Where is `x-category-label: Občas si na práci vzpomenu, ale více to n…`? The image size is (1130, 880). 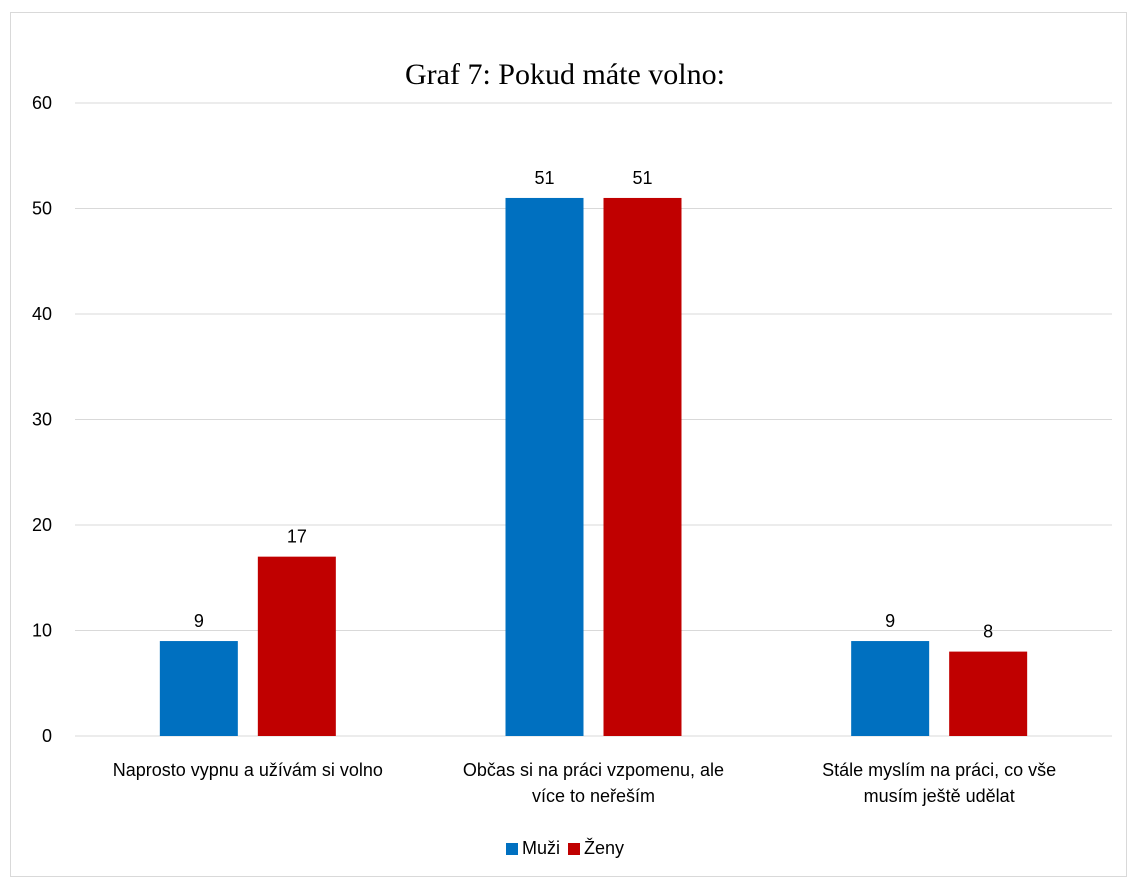
x-category-label: Občas si na práci vzpomenu, ale více to n… is located at coordinates (593, 783).